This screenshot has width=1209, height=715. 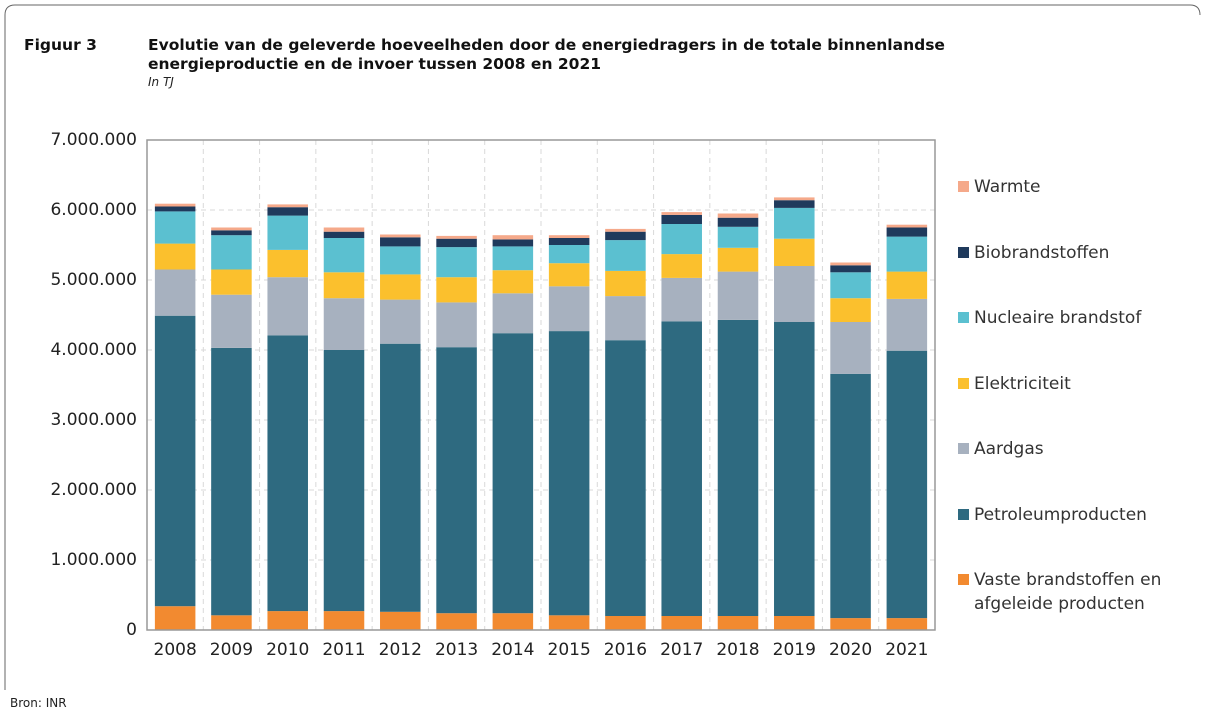 What do you see at coordinates (175, 650) in the screenshot?
I see `x-tick-label: 2008` at bounding box center [175, 650].